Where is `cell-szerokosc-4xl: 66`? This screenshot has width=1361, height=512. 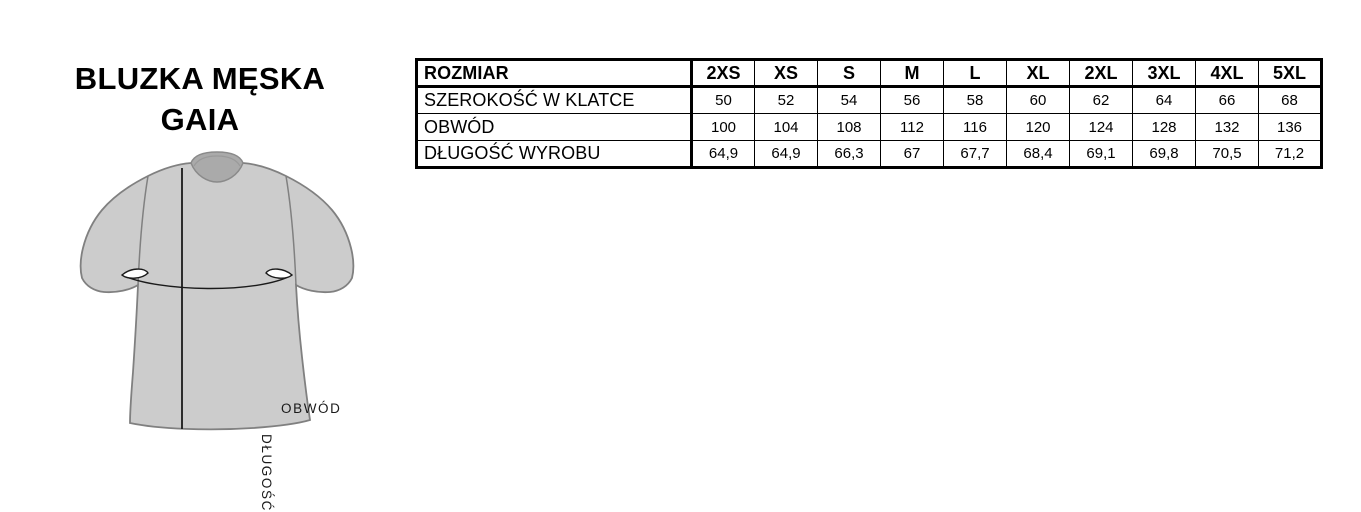 cell-szerokosc-4xl: 66 is located at coordinates (1227, 100).